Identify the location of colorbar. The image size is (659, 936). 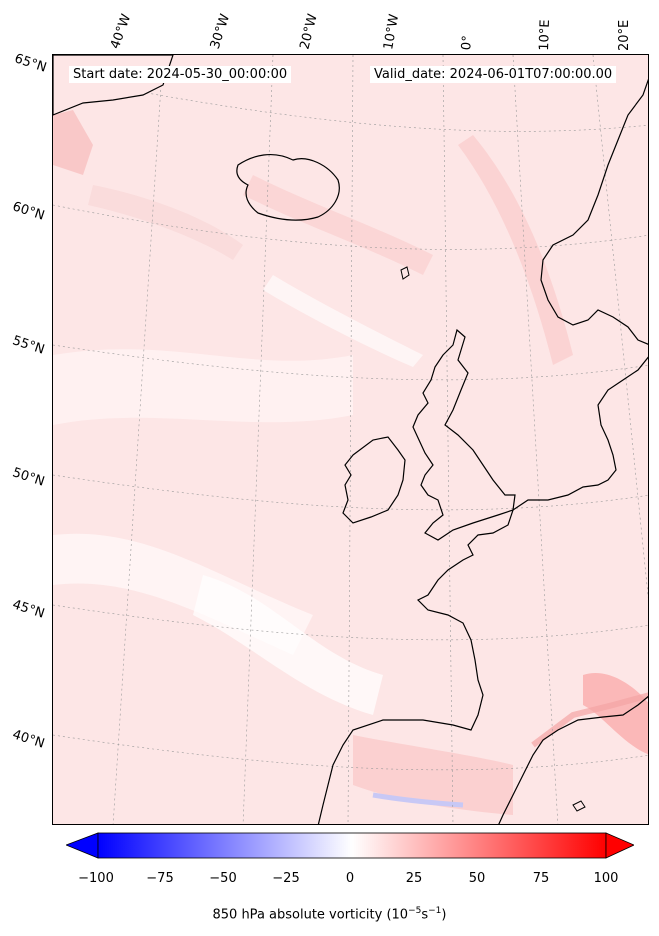
(350, 845).